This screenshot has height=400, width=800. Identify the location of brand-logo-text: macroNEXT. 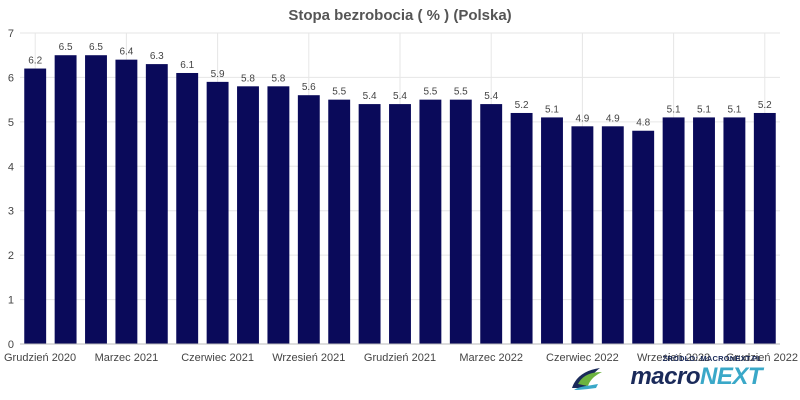
(696, 377).